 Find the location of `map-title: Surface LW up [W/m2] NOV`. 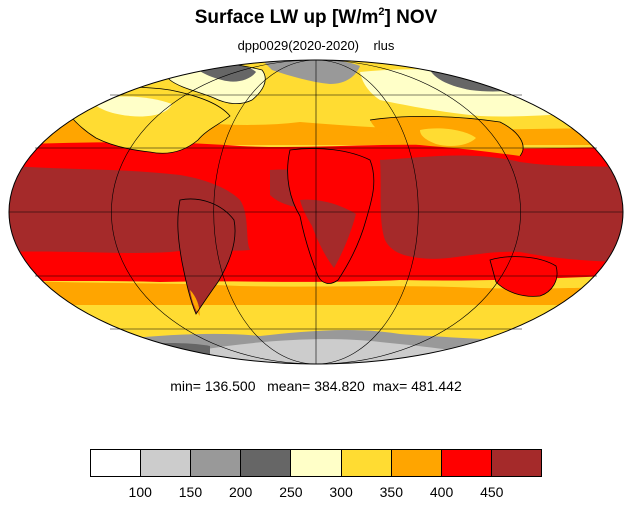

map-title: Surface LW up [W/m2] NOV is located at coordinates (316, 17).